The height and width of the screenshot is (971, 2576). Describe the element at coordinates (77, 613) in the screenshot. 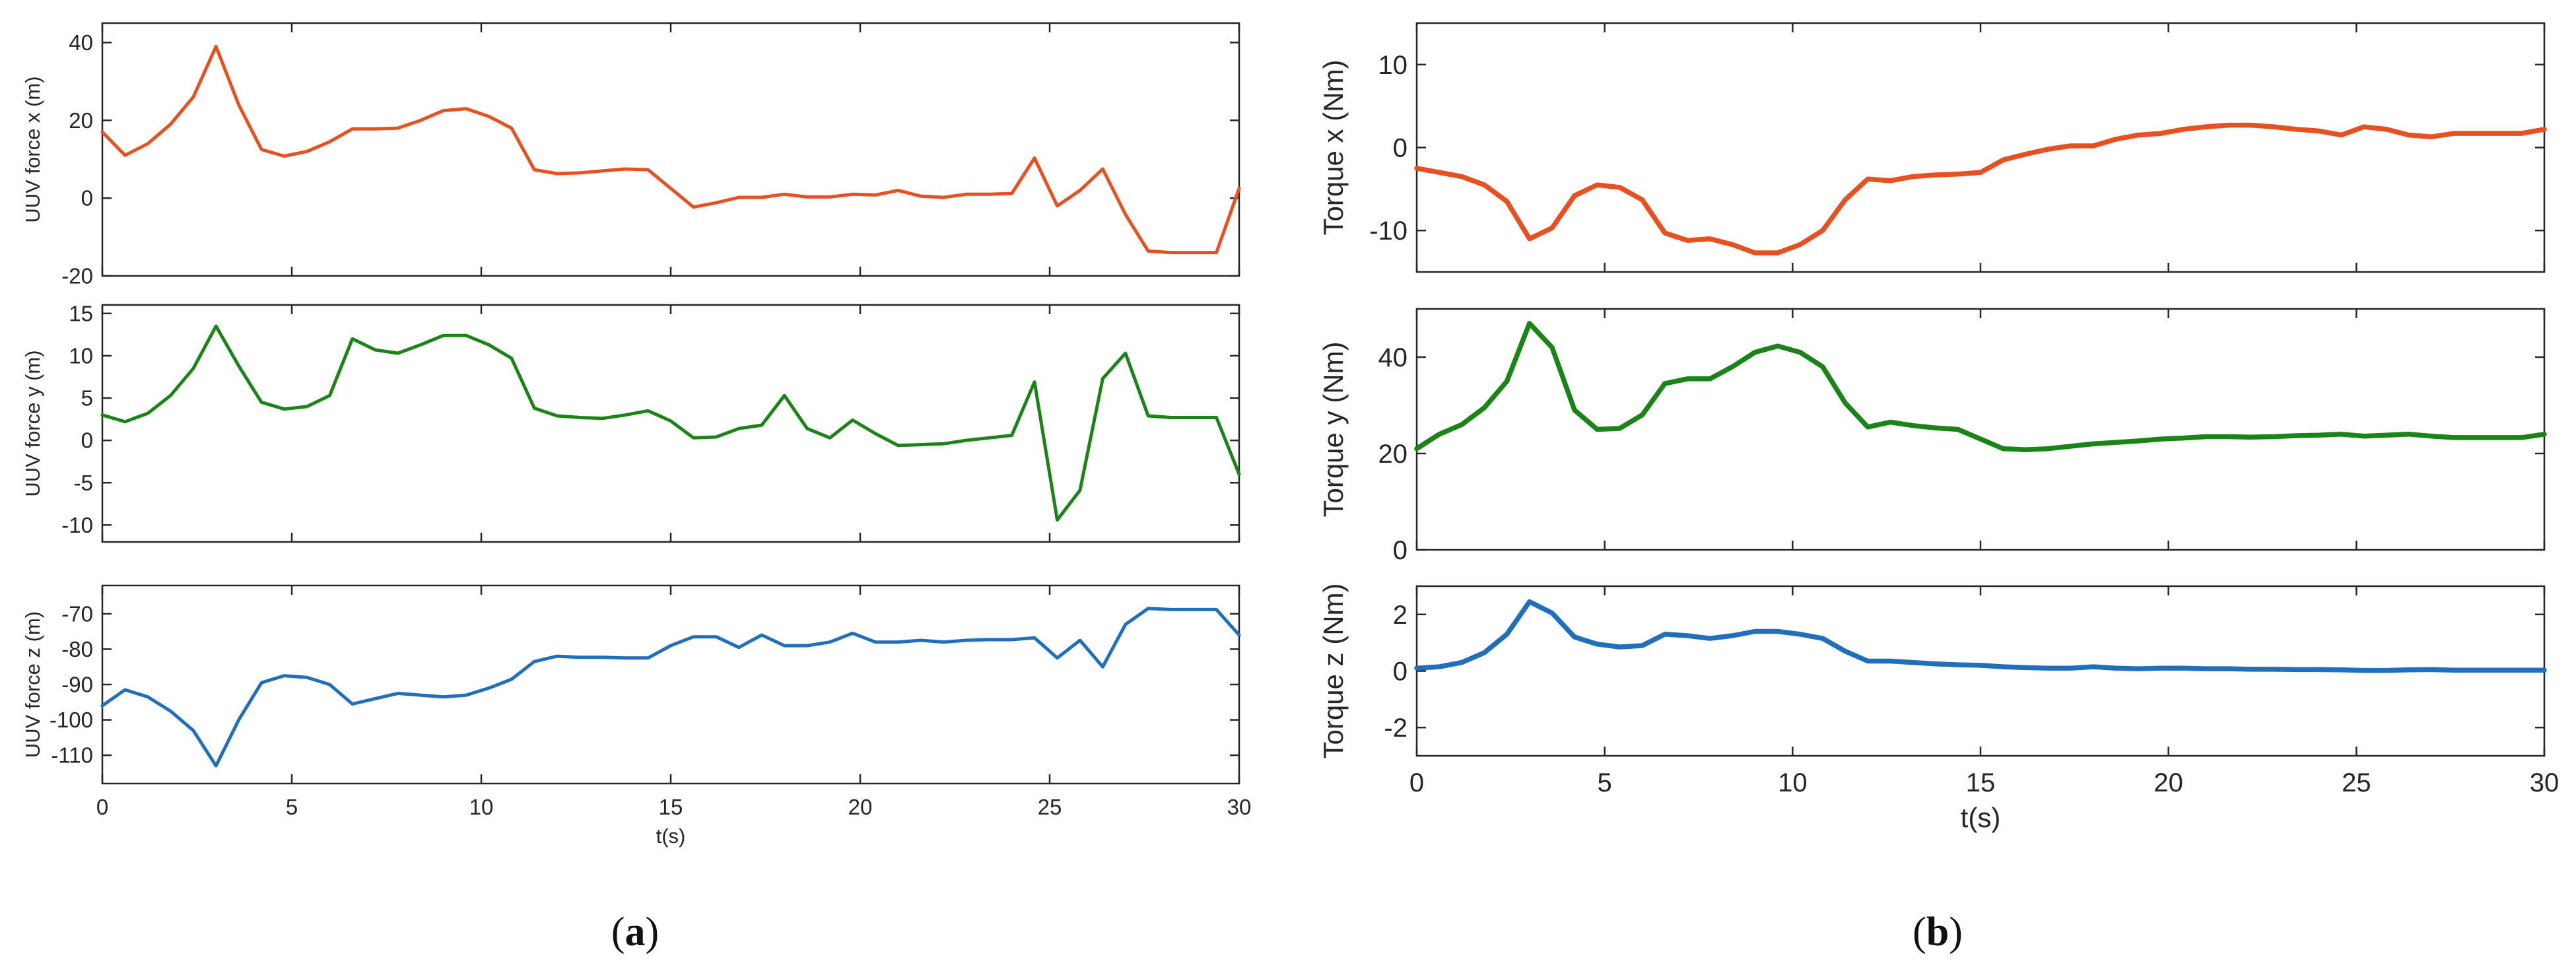

I see `y-tick-label: -70` at that location.